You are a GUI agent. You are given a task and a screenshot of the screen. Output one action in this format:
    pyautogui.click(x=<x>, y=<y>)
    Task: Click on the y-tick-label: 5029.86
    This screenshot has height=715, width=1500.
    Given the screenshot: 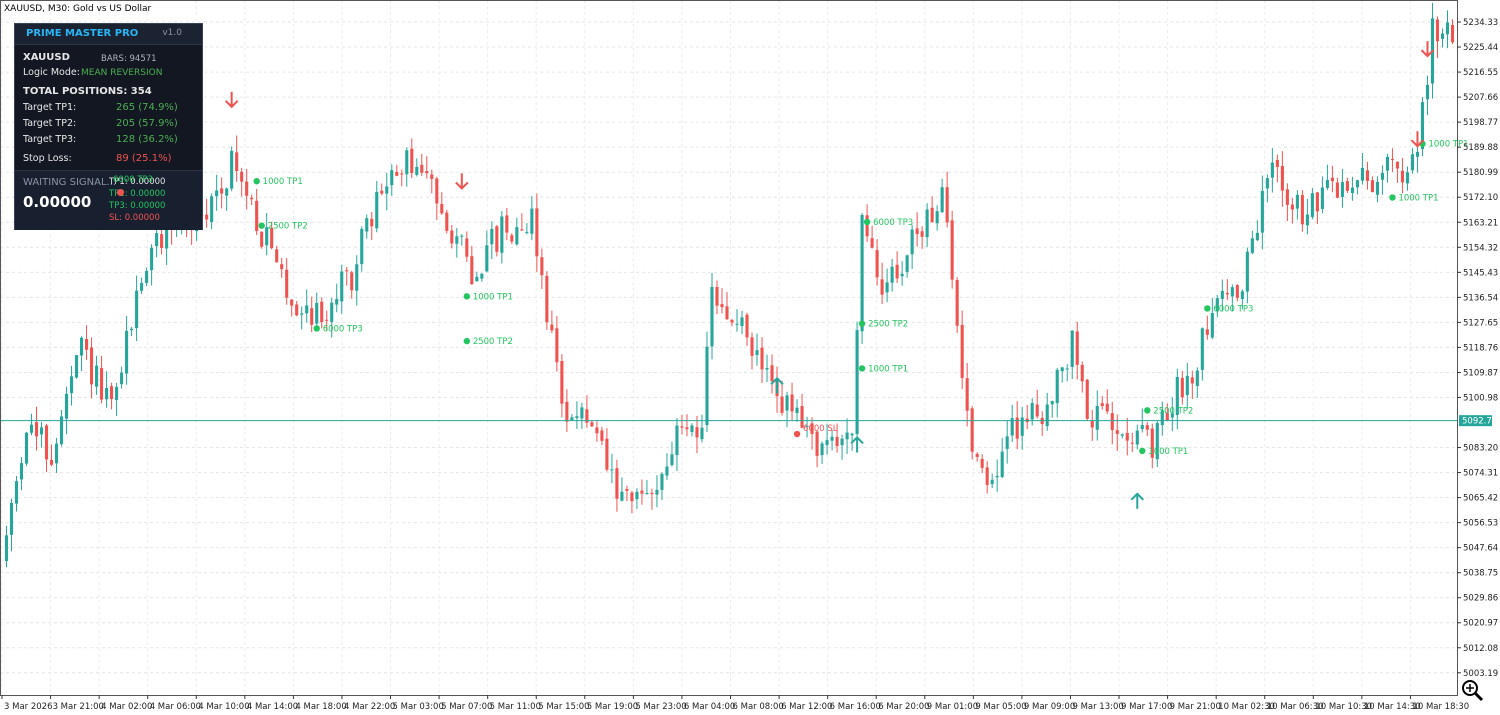 What is the action you would take?
    pyautogui.click(x=1480, y=599)
    